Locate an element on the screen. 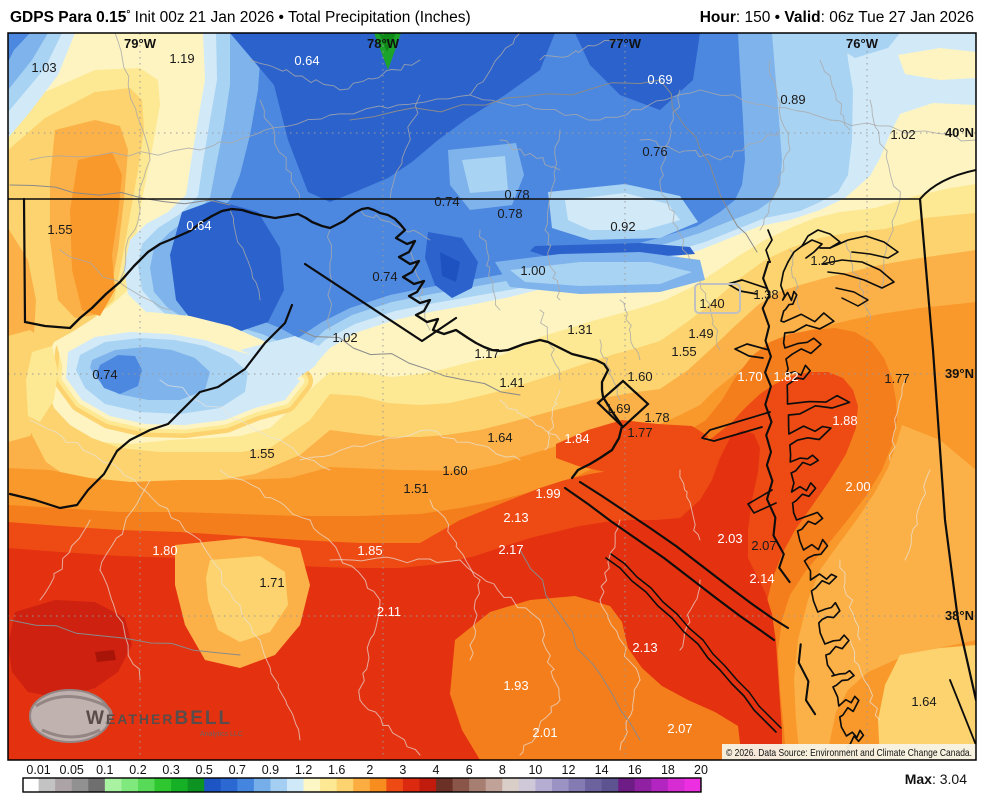 This screenshot has height=808, width=984. svg-text: 40°N is located at coordinates (959, 132).